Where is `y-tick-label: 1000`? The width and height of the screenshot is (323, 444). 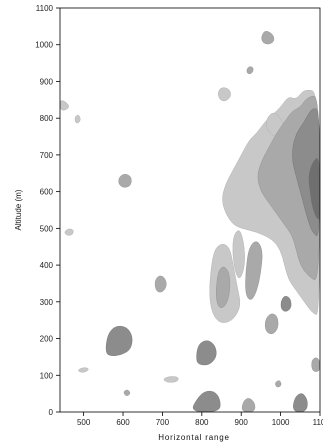
y-tick-label: 1000 is located at coordinates (44, 45).